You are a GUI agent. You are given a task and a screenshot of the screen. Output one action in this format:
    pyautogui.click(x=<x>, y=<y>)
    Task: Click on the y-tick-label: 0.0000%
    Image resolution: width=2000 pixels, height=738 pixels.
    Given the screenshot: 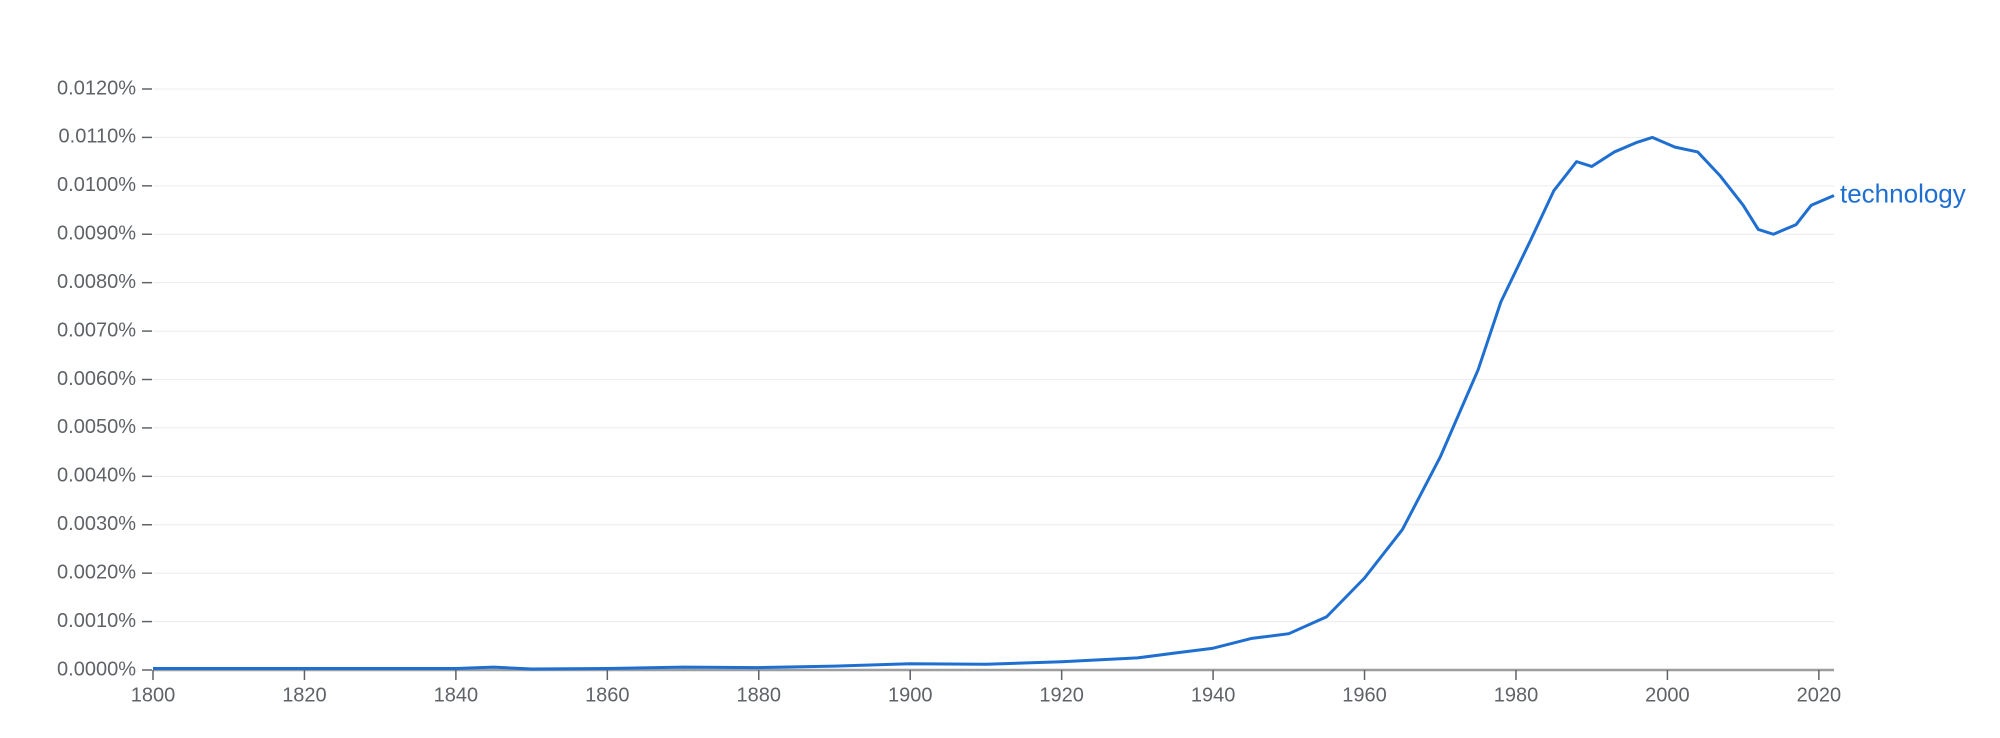 What is the action you would take?
    pyautogui.click(x=96, y=669)
    